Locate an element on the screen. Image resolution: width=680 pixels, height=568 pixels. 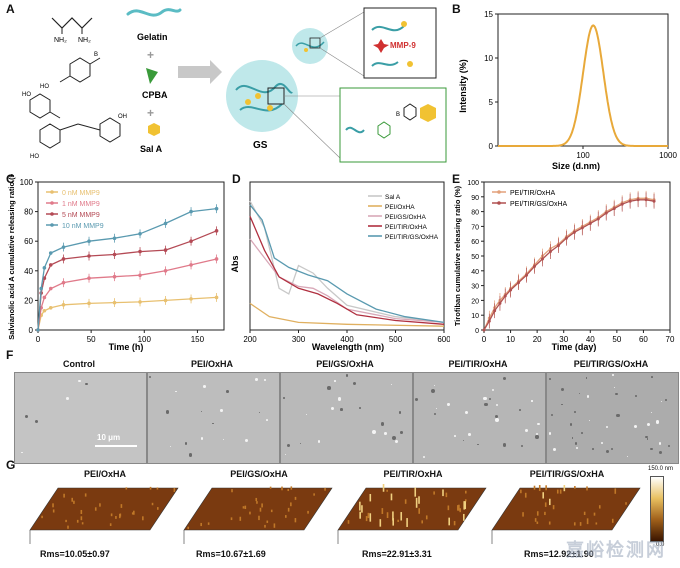
afm-title-3: PEI/TIR/GS/OxHA is located at coordinates (567, 474).